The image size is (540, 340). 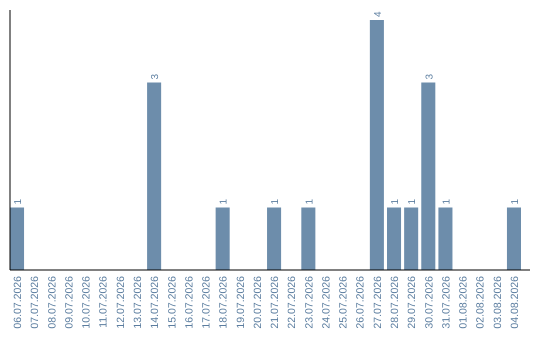 I want to click on x-tick-label: 17.07.2026, so click(x=206, y=302).